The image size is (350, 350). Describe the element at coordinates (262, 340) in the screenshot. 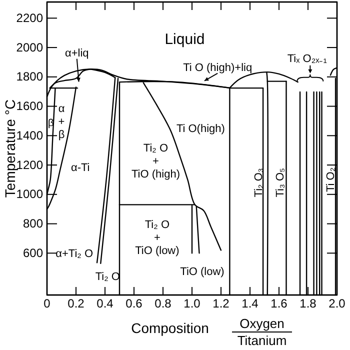

I see `text: Titanium` at that location.